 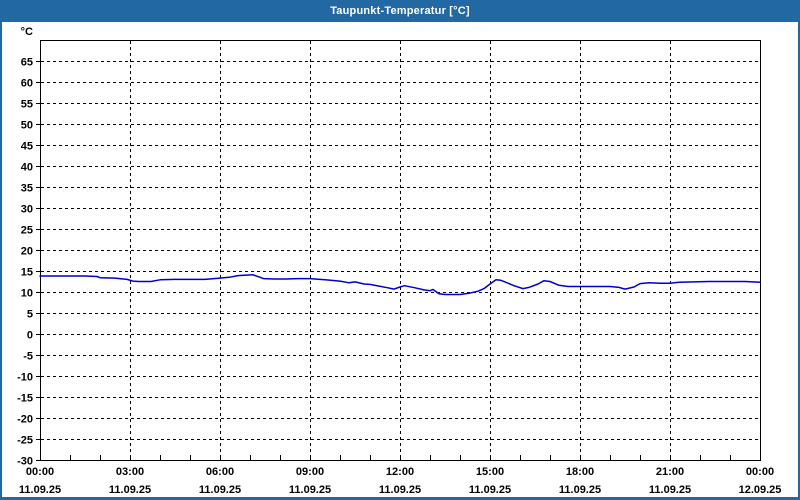 What do you see at coordinates (27, 147) in the screenshot?
I see `y-tick-label: 45` at bounding box center [27, 147].